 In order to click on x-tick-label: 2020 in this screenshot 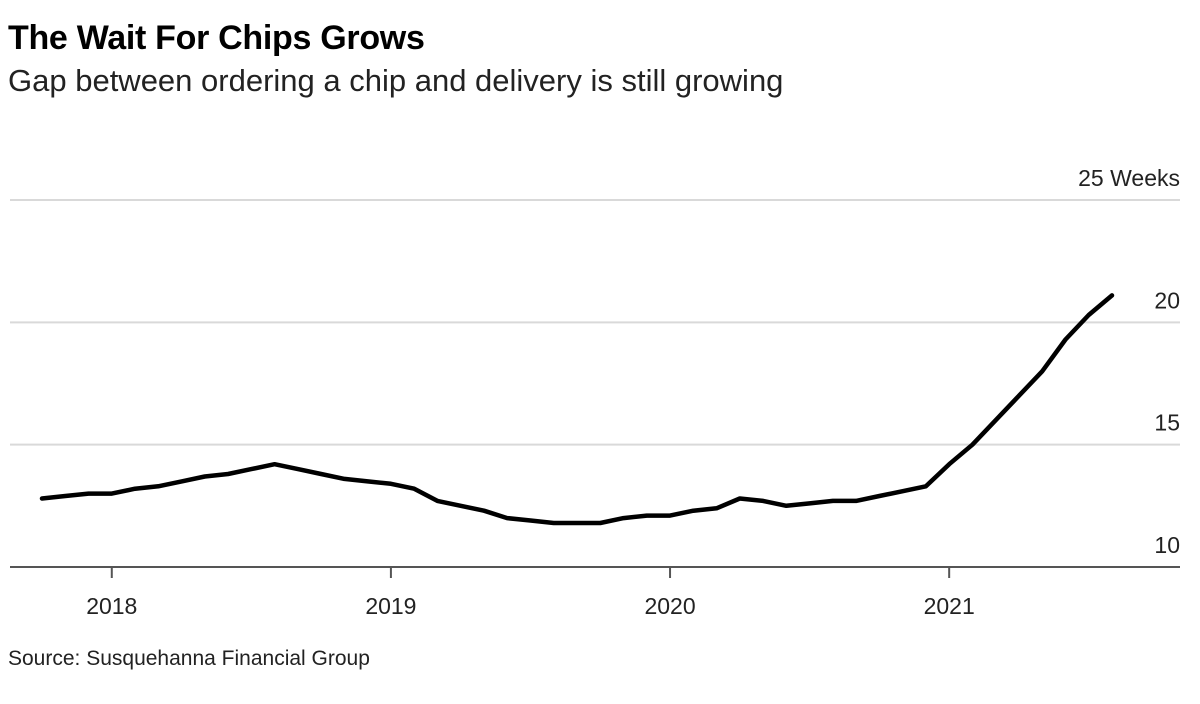, I will do `click(669, 606)`.